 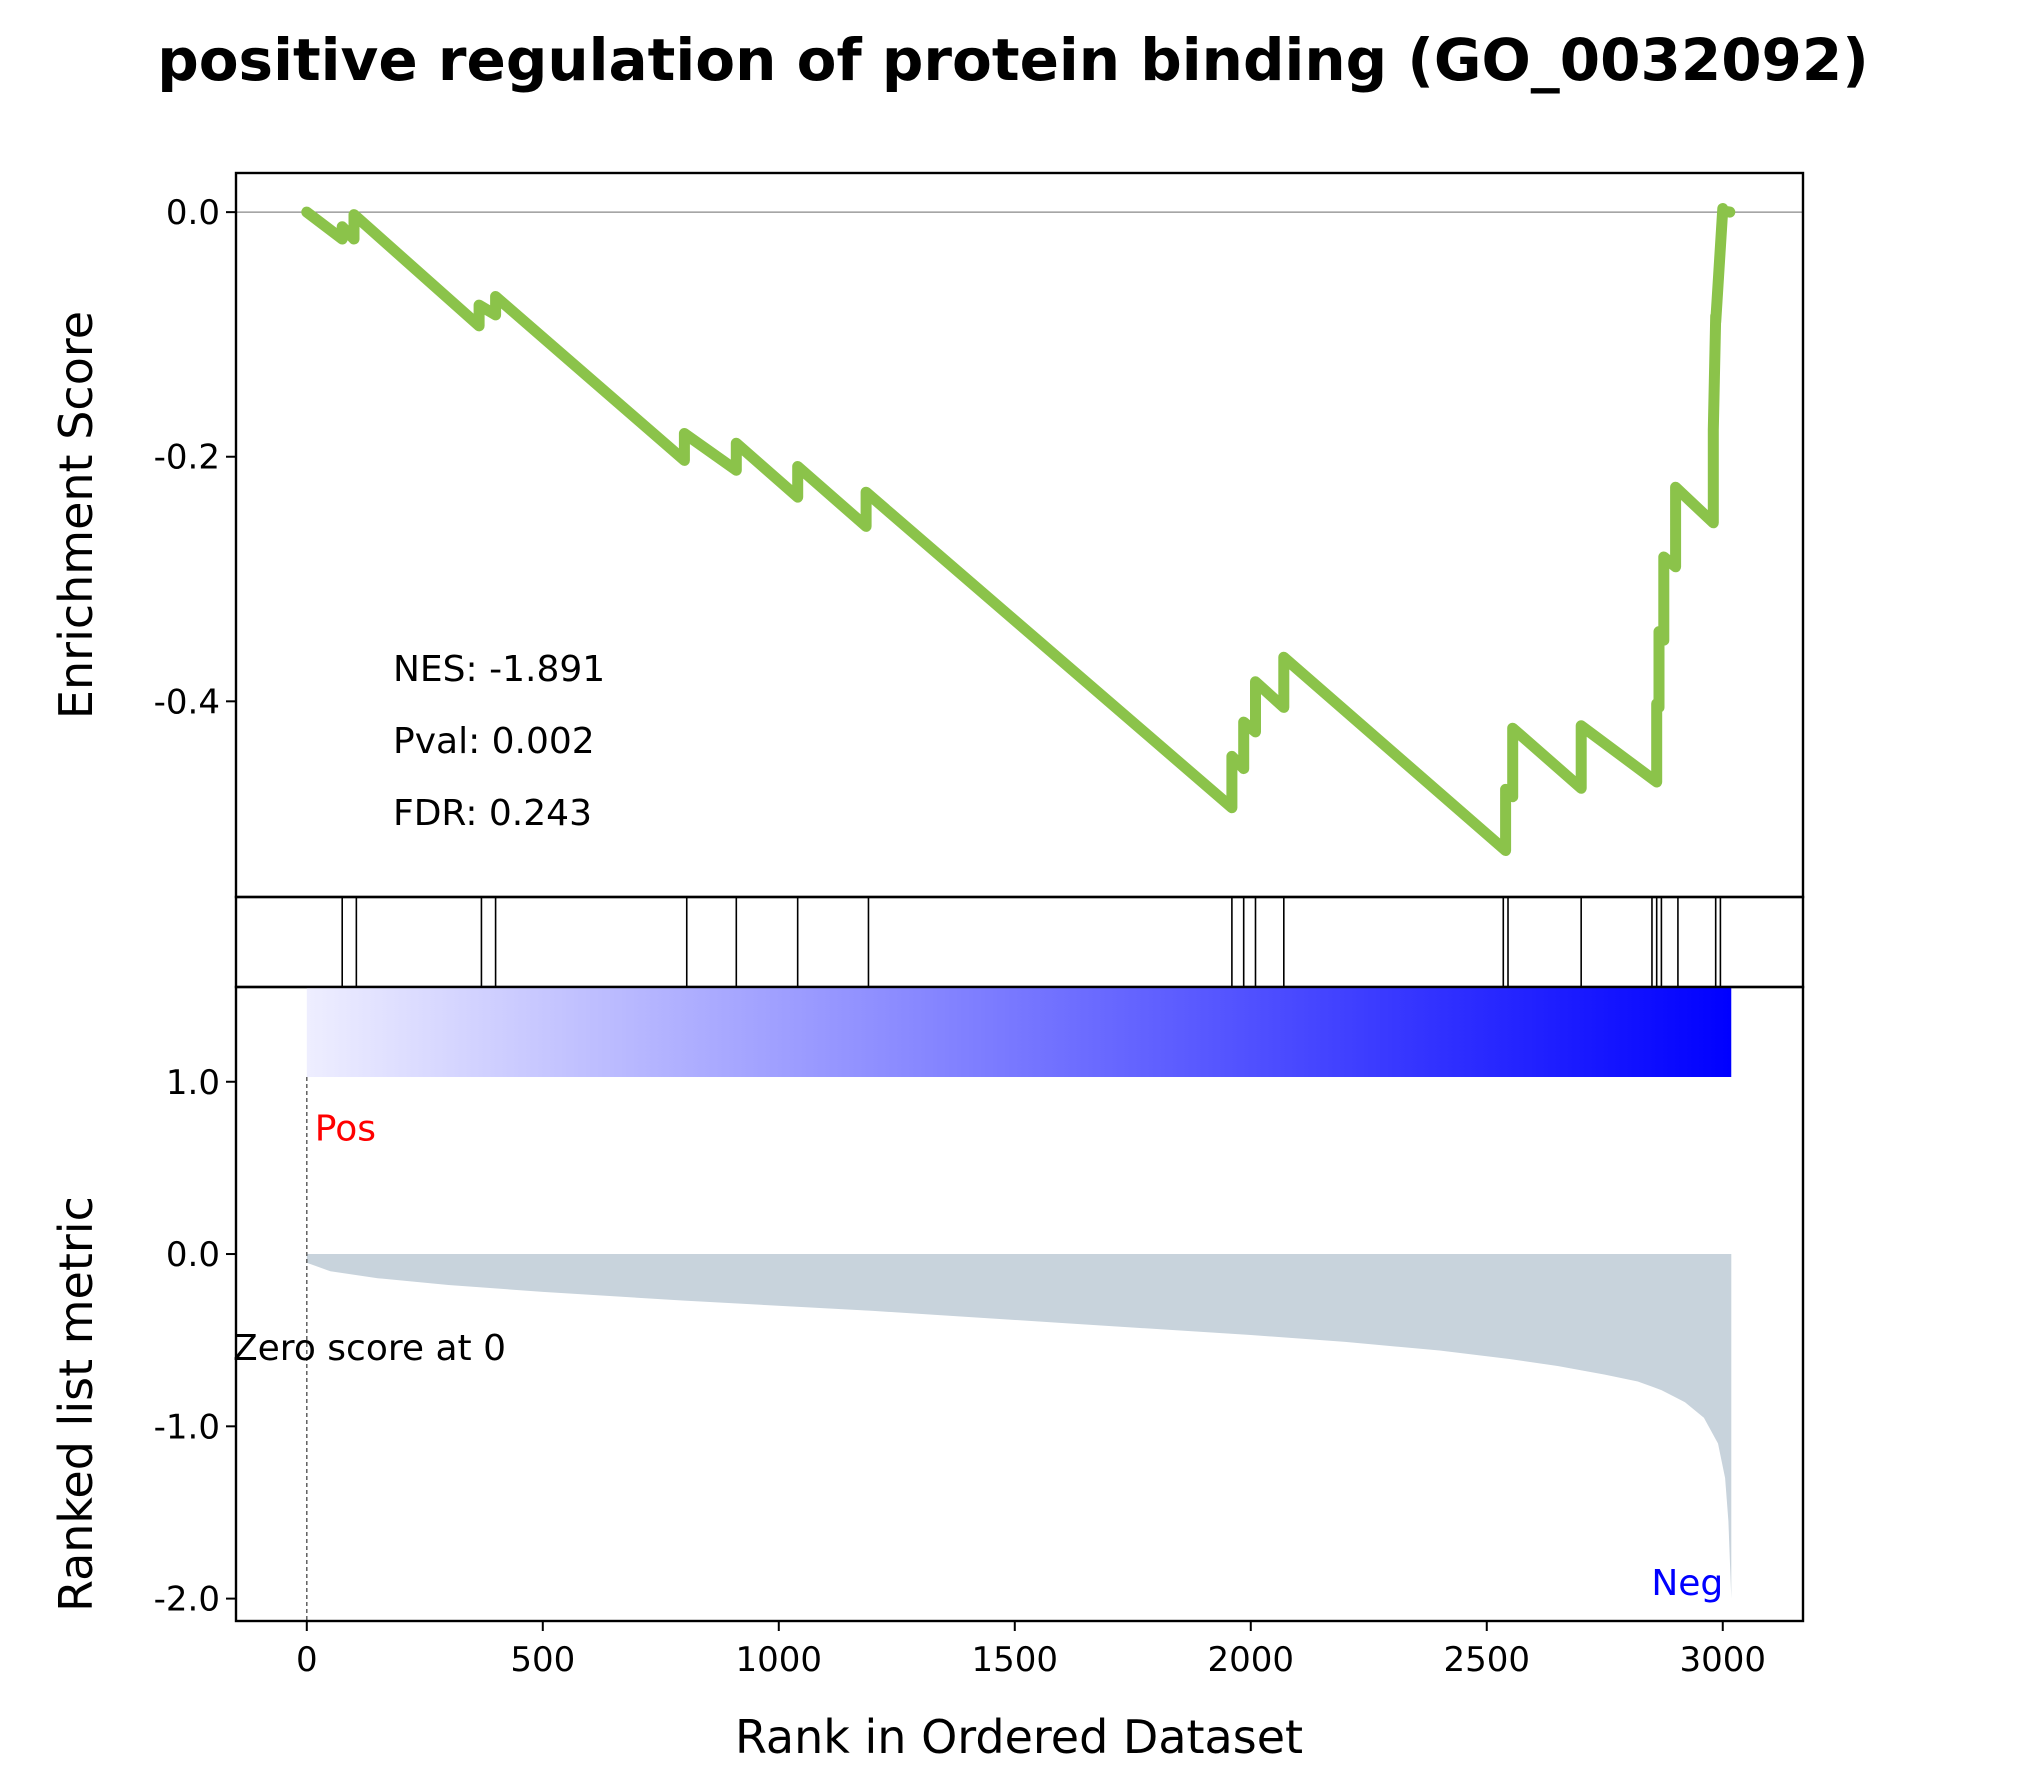 What do you see at coordinates (542, 1660) in the screenshot?
I see `x-tick-label: 500` at bounding box center [542, 1660].